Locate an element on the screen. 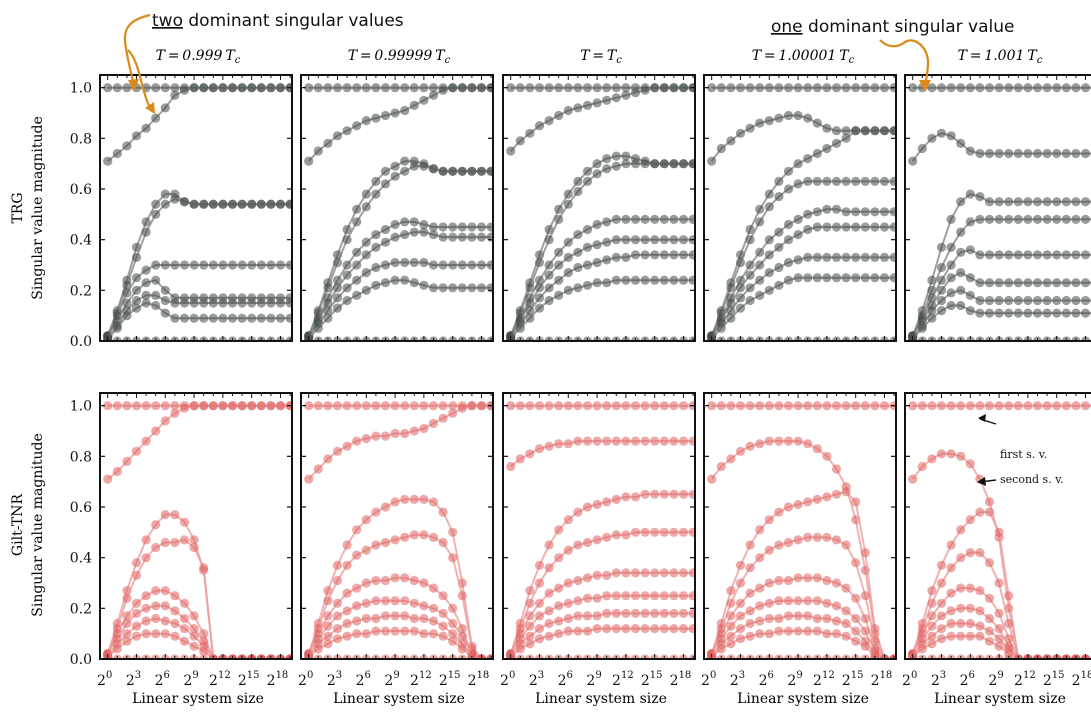  x-axis-label-1: Linear system size is located at coordinates (198, 699).